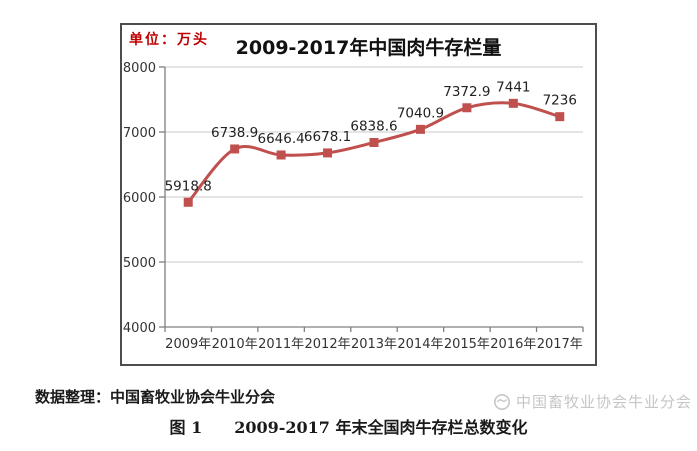  Describe the element at coordinates (348, 427) in the screenshot. I see `figure-caption: 图 1 2009-2017 年末全国肉牛存栏总数变化` at that location.